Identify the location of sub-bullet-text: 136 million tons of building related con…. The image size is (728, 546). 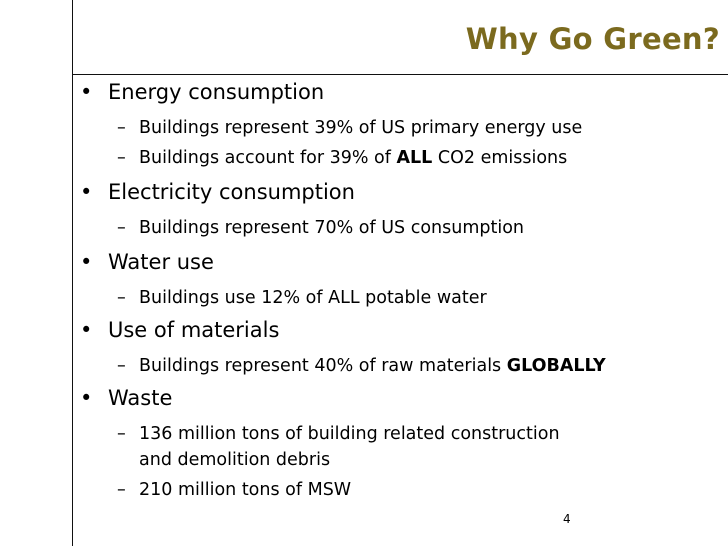
(349, 434).